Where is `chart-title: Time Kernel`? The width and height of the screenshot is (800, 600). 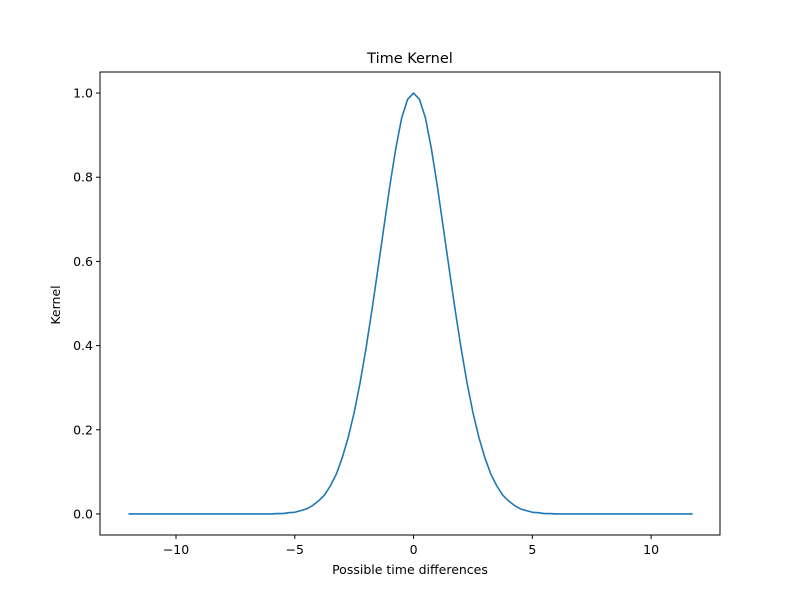 chart-title: Time Kernel is located at coordinates (409, 59).